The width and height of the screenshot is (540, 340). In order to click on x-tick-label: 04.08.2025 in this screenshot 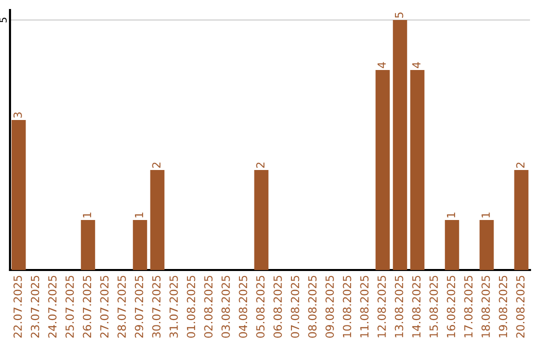, I will do `click(243, 307)`.